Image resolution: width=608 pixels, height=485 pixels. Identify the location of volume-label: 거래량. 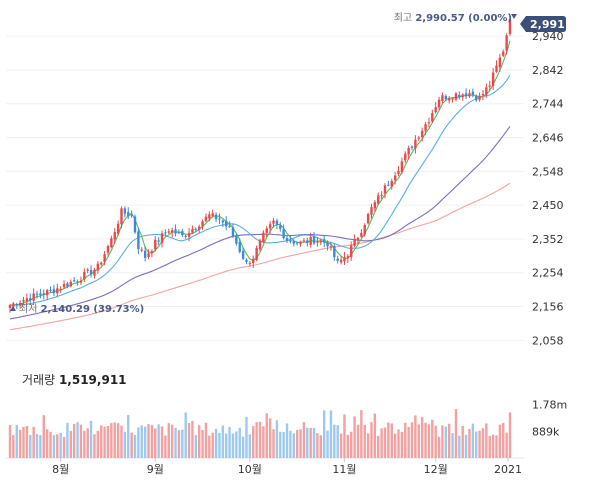
(38, 380).